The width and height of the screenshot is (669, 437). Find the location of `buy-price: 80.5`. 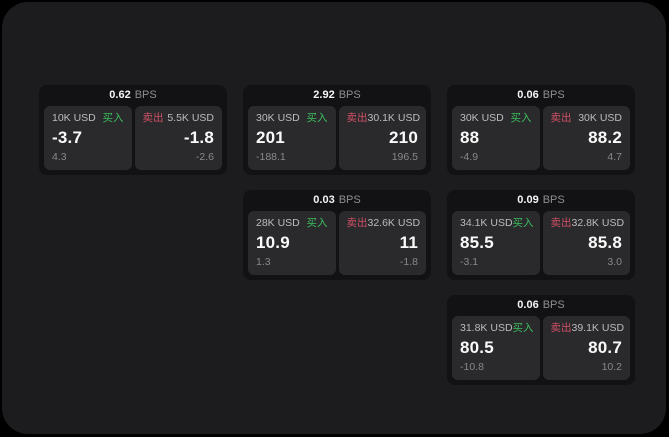

buy-price: 80.5 is located at coordinates (477, 347).